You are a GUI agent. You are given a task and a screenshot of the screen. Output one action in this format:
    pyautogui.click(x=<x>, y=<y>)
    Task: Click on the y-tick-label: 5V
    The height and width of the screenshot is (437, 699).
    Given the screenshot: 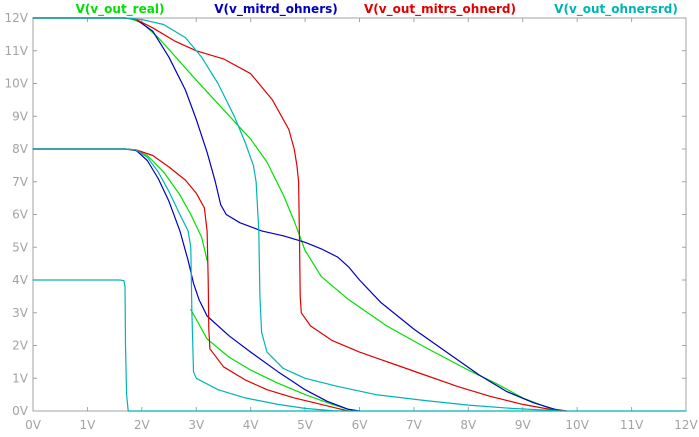 What is the action you would take?
    pyautogui.click(x=20, y=247)
    